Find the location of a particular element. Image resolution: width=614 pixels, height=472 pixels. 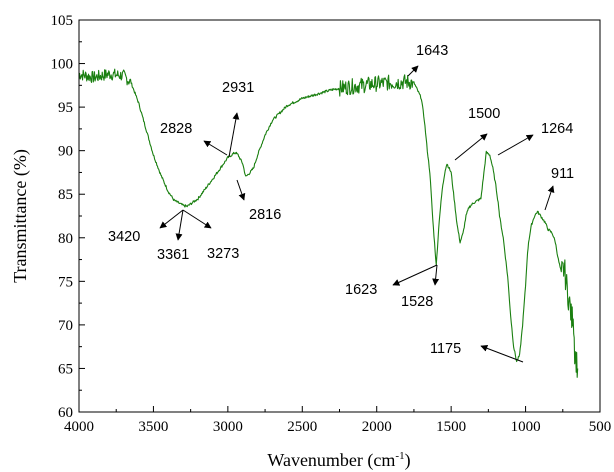

annotation-label: 3361 is located at coordinates (173, 255).